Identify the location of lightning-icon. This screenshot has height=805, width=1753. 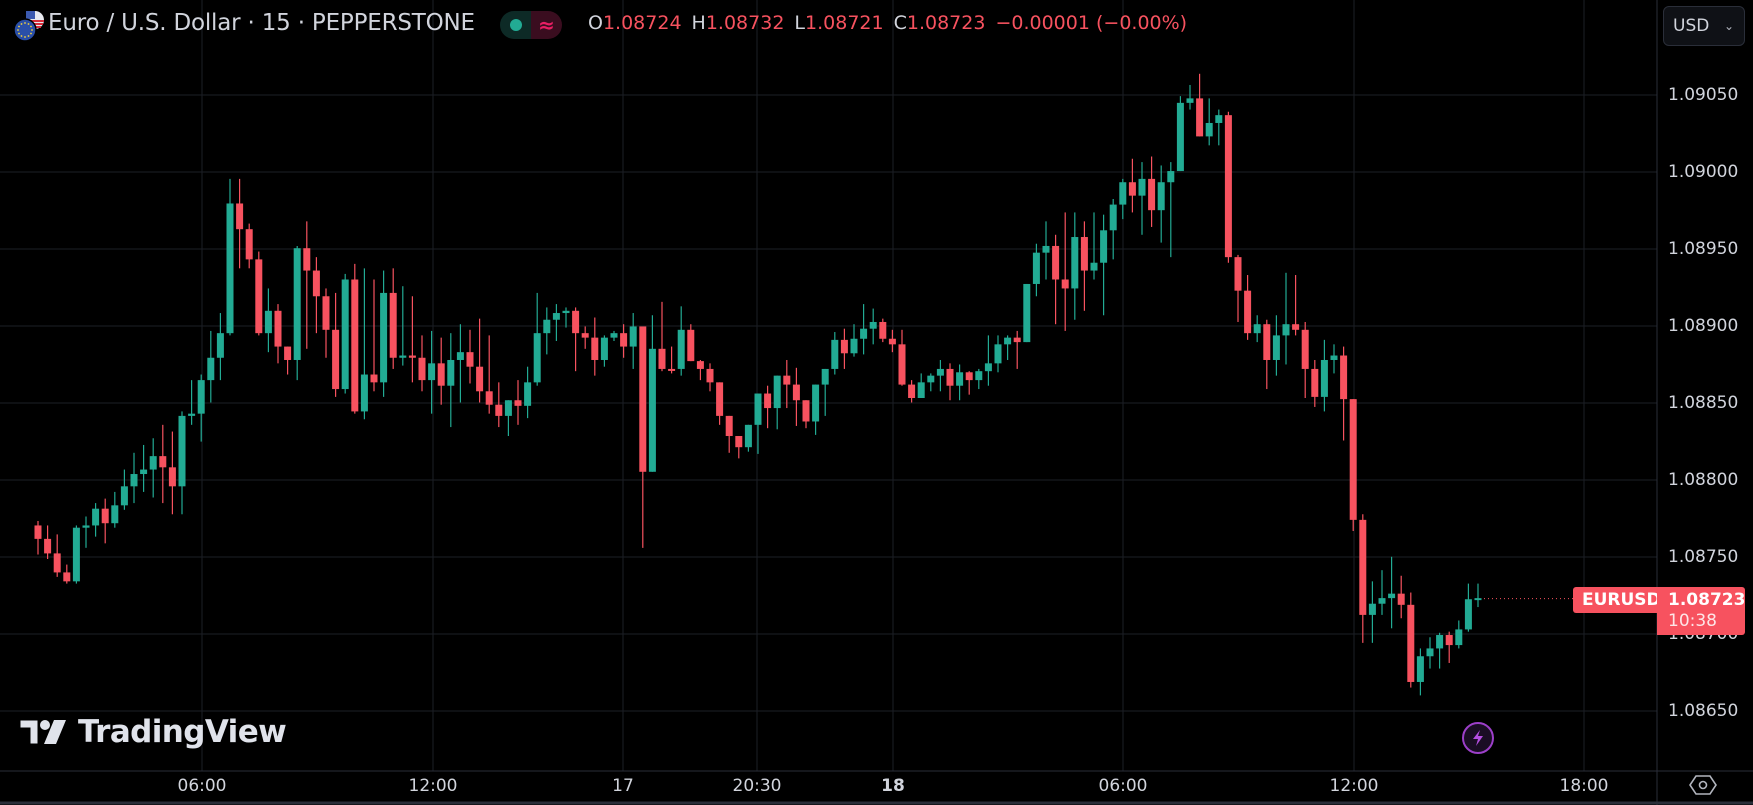
(1478, 738).